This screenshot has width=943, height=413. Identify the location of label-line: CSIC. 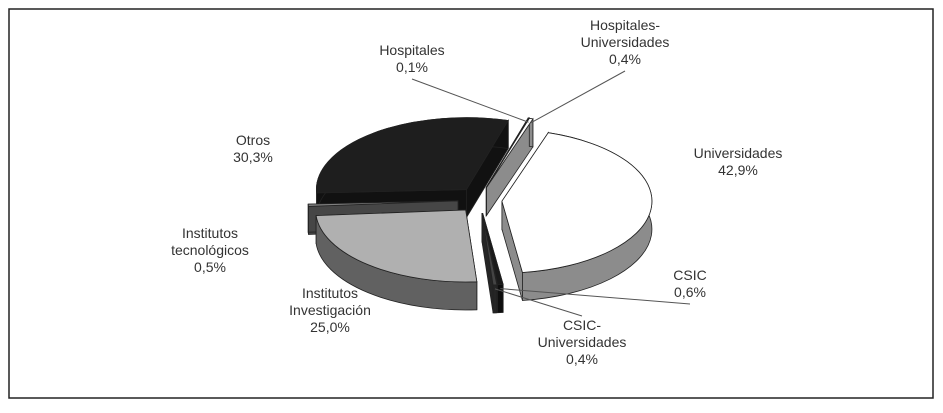
(689, 275).